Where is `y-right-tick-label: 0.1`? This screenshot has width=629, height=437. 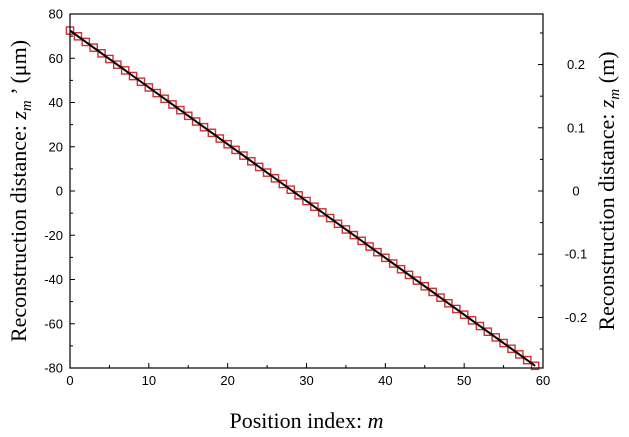
y-right-tick-label: 0.1 is located at coordinates (576, 127).